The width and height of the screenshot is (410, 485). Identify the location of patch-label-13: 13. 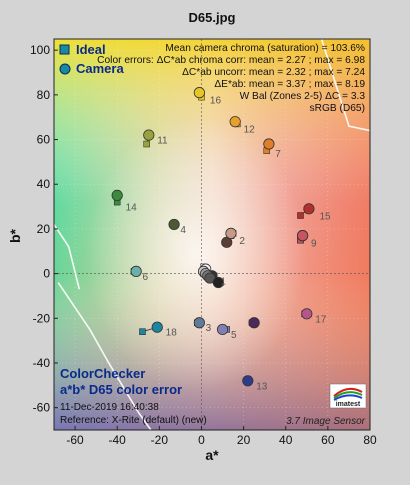
(262, 386).